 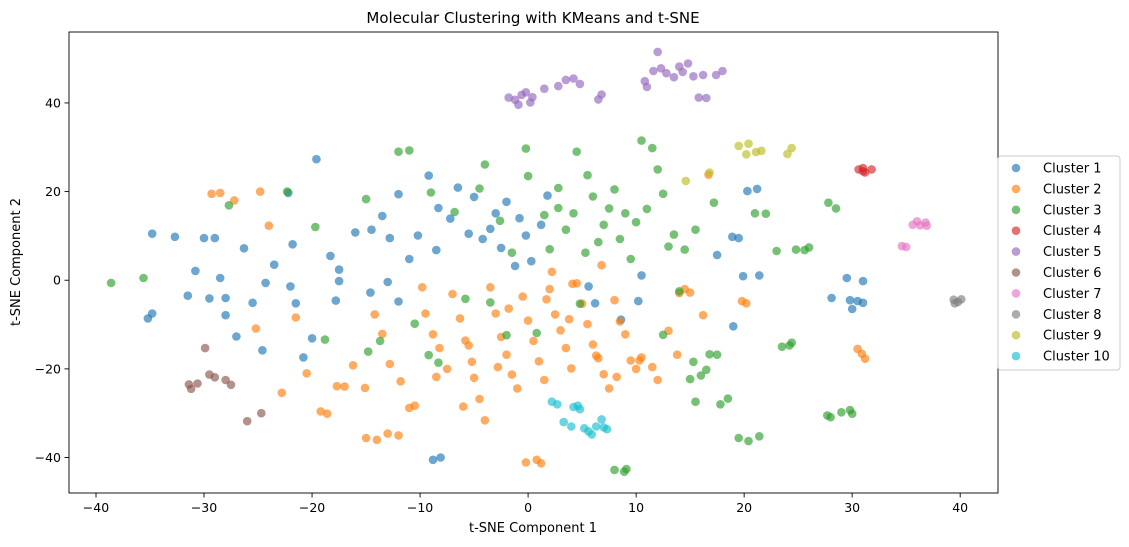 What do you see at coordinates (53, 102) in the screenshot?
I see `y-tick-label: 40` at bounding box center [53, 102].